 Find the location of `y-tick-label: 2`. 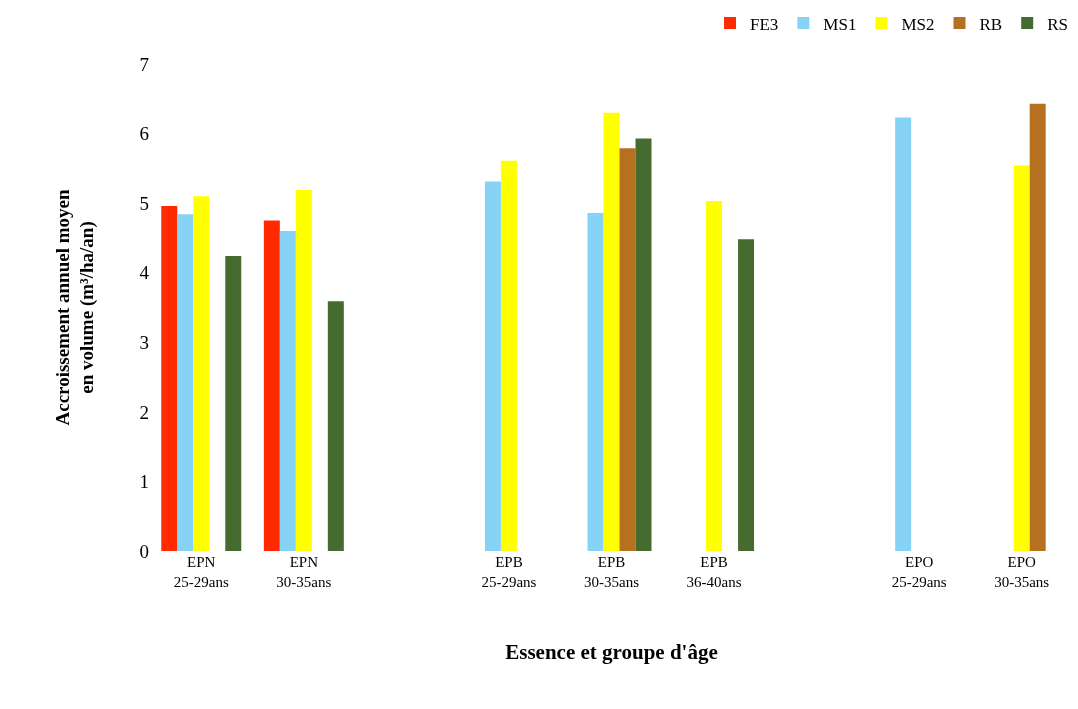

y-tick-label: 2 is located at coordinates (144, 412).